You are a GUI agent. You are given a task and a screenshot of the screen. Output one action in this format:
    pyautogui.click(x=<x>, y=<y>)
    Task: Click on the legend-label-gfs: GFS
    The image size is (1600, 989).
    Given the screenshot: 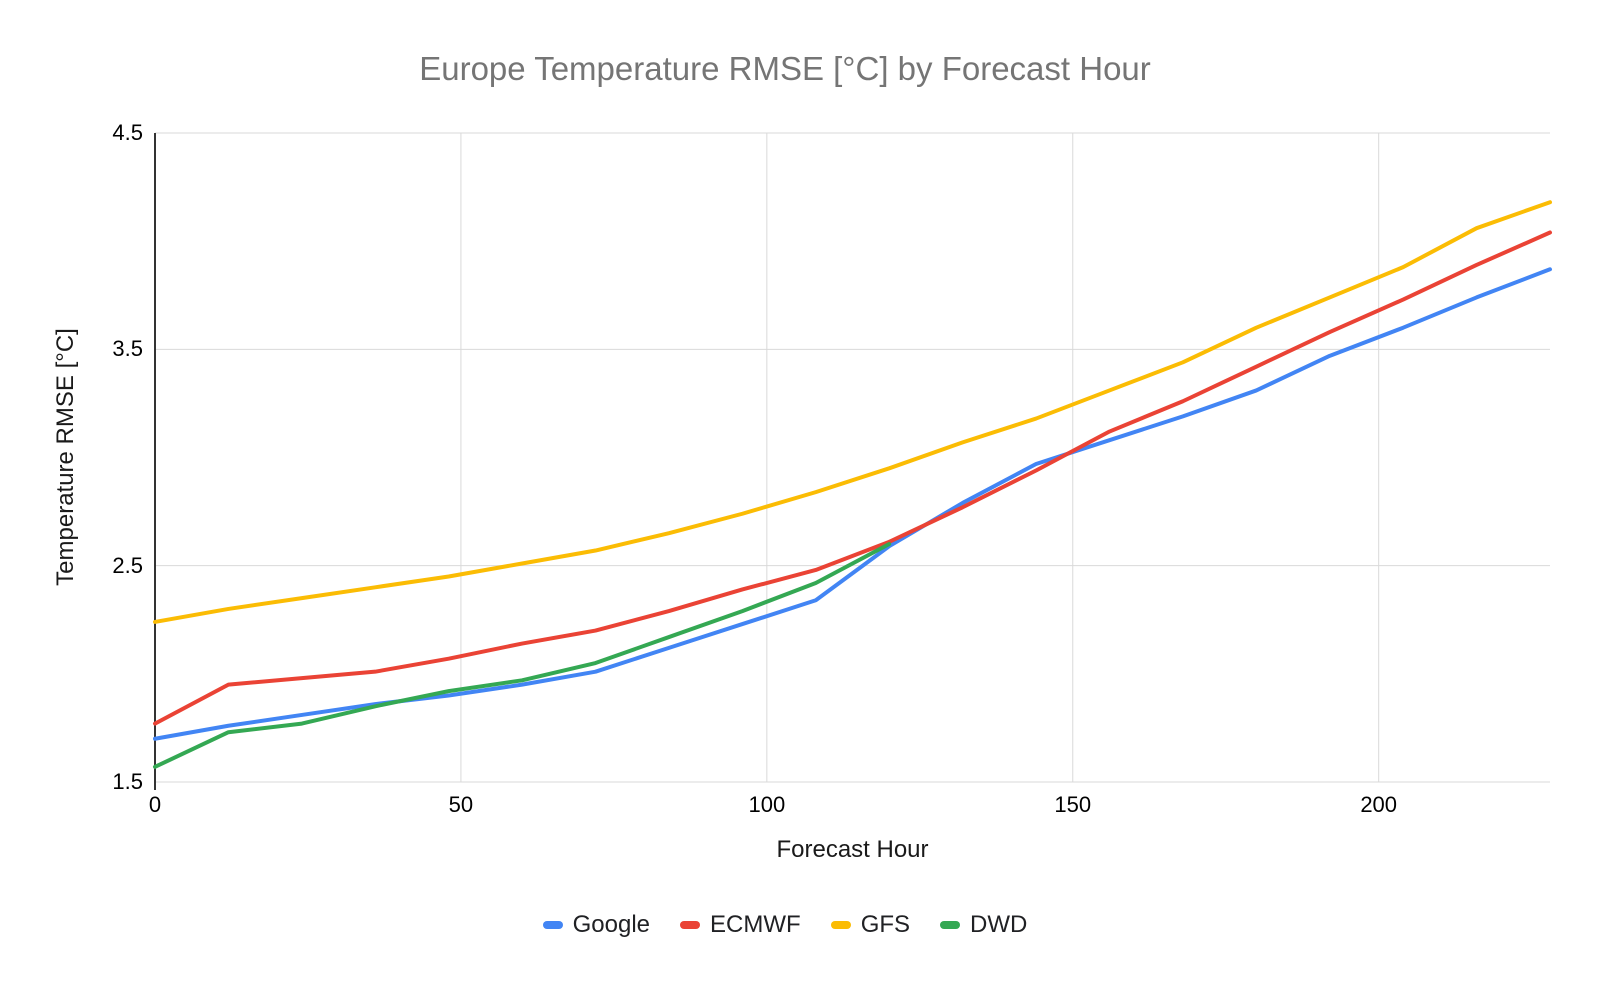 What is the action you would take?
    pyautogui.click(x=885, y=924)
    